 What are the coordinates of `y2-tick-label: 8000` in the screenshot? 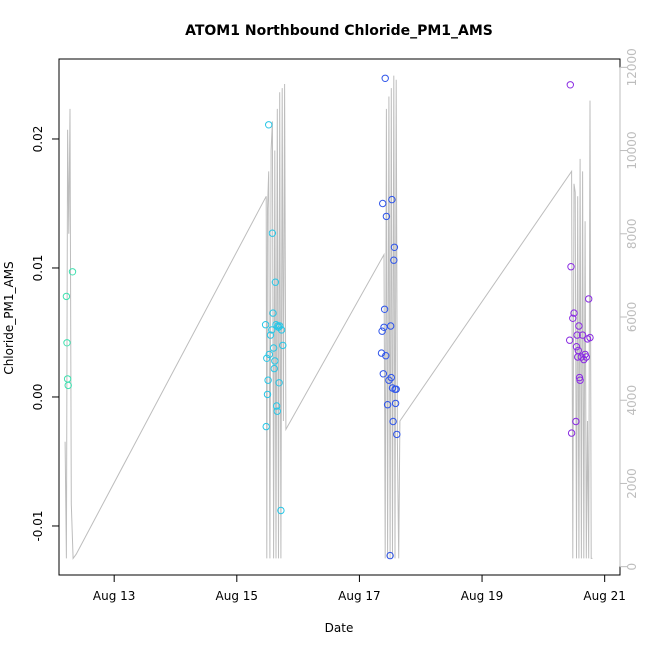 It's located at (632, 234).